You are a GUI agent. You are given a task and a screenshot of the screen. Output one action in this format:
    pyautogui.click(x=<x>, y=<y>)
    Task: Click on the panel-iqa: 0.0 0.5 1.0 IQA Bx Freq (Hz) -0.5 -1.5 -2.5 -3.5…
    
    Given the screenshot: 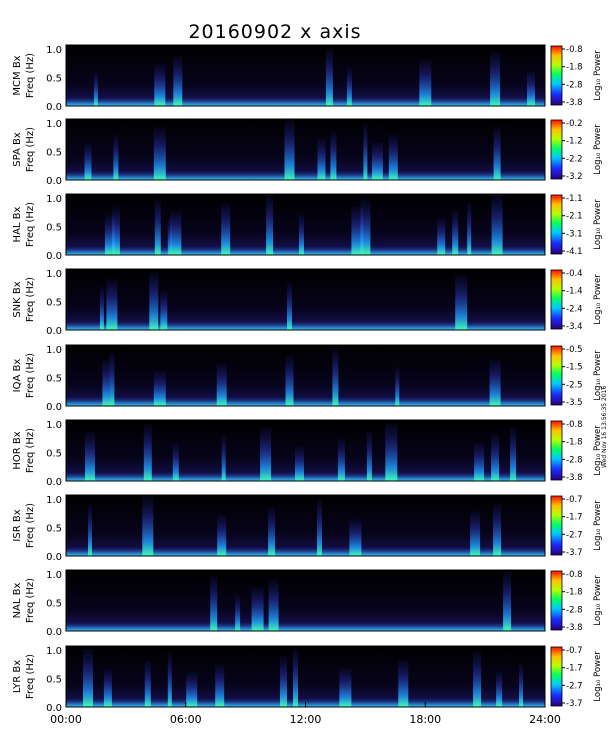 What is the action you would take?
    pyautogui.click(x=307, y=378)
    